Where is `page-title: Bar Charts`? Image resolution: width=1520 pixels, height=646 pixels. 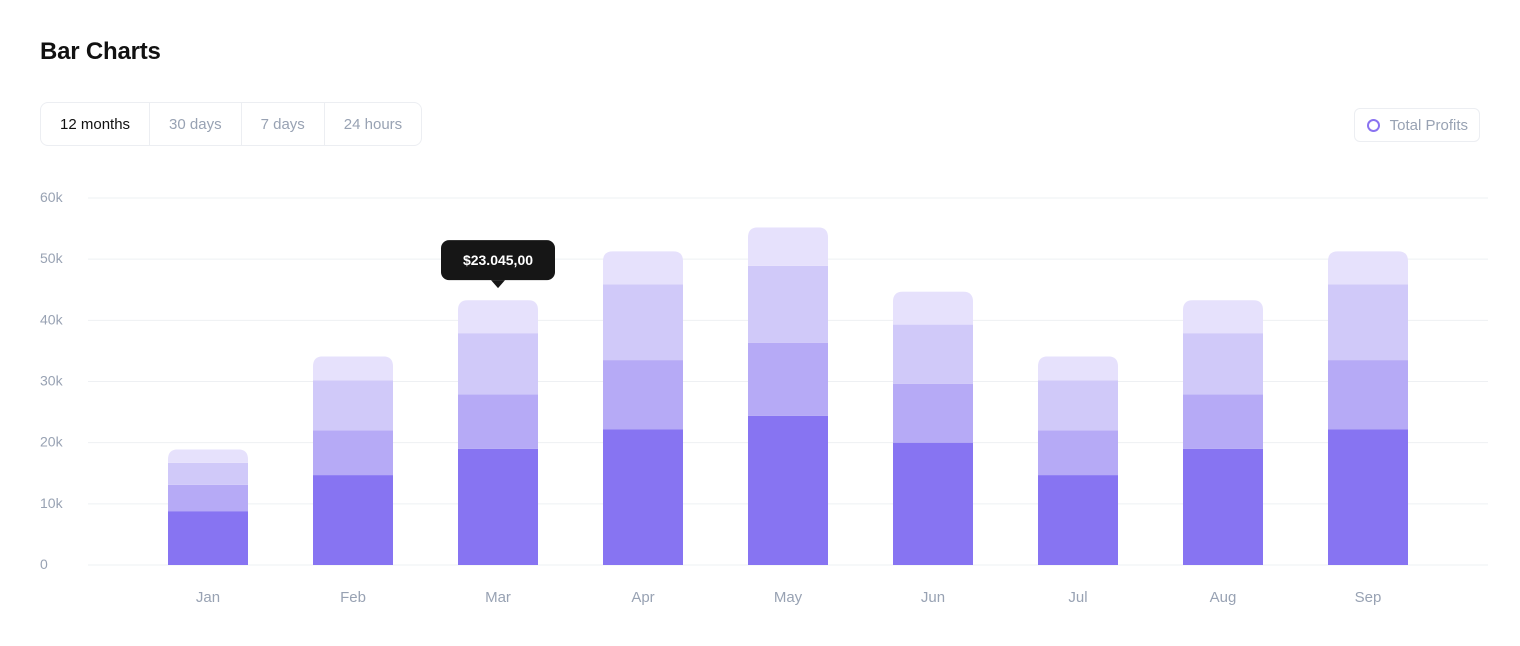 page-title: Bar Charts is located at coordinates (100, 51).